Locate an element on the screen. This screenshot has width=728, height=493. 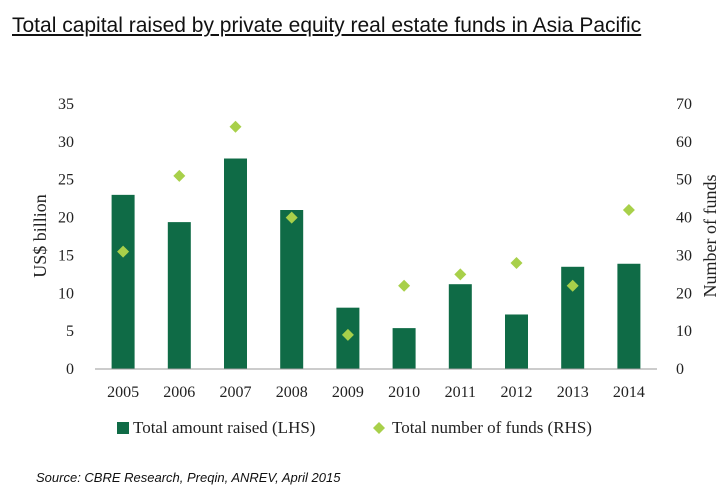
y-tick-label: 5 is located at coordinates (70, 331).